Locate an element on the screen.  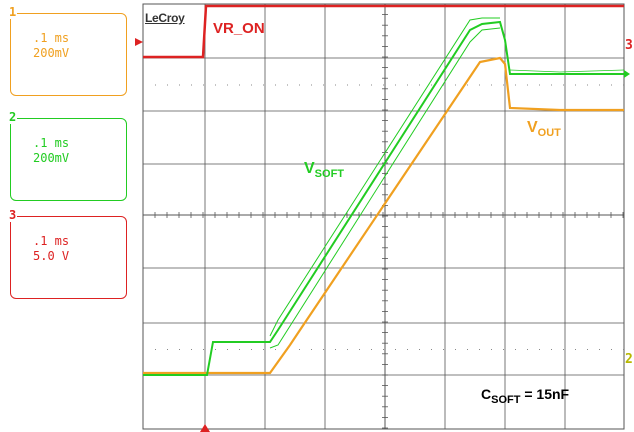
vsoft-noise-band-tail is located at coordinates (567, 71).